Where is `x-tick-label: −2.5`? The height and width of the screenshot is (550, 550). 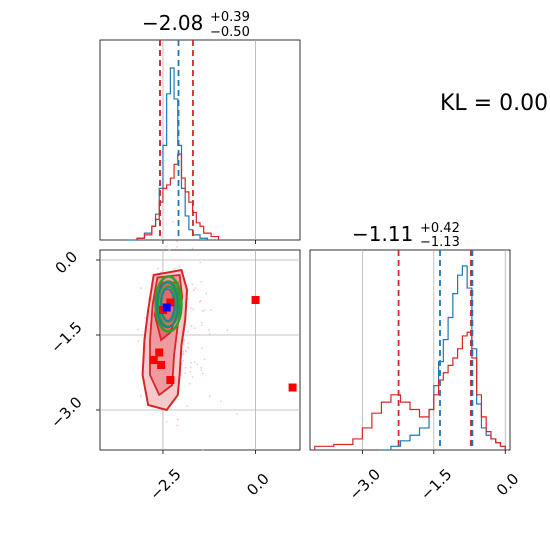
x-tick-label: −2.5 is located at coordinates (165, 484).